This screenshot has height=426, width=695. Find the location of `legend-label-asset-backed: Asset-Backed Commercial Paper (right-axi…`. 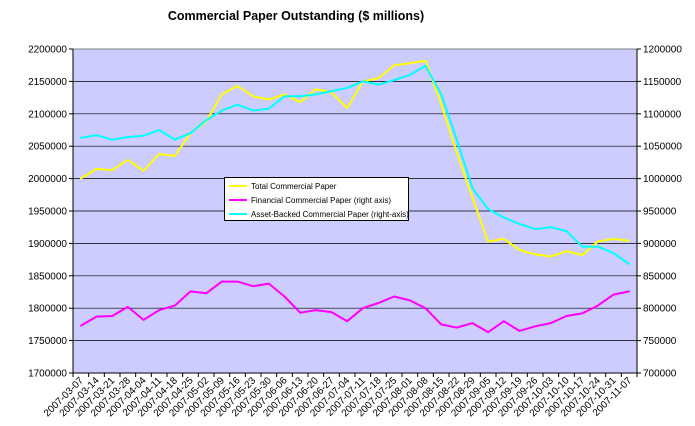

legend-label-asset-backed: Asset-Backed Commercial Paper (right-axi… is located at coordinates (330, 214).